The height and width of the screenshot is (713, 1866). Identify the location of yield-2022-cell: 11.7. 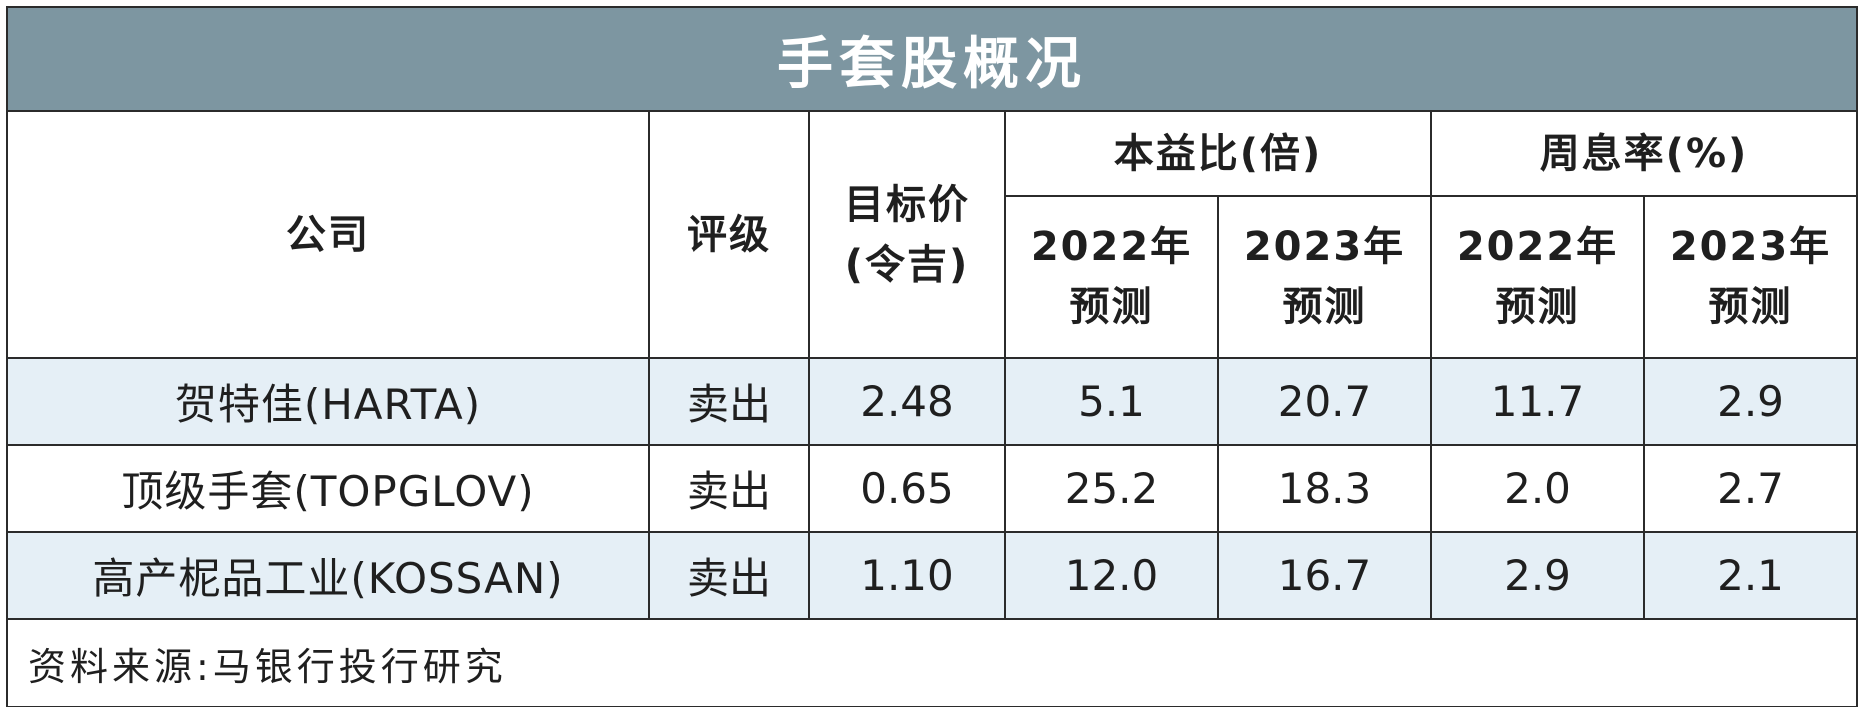
(1537, 401).